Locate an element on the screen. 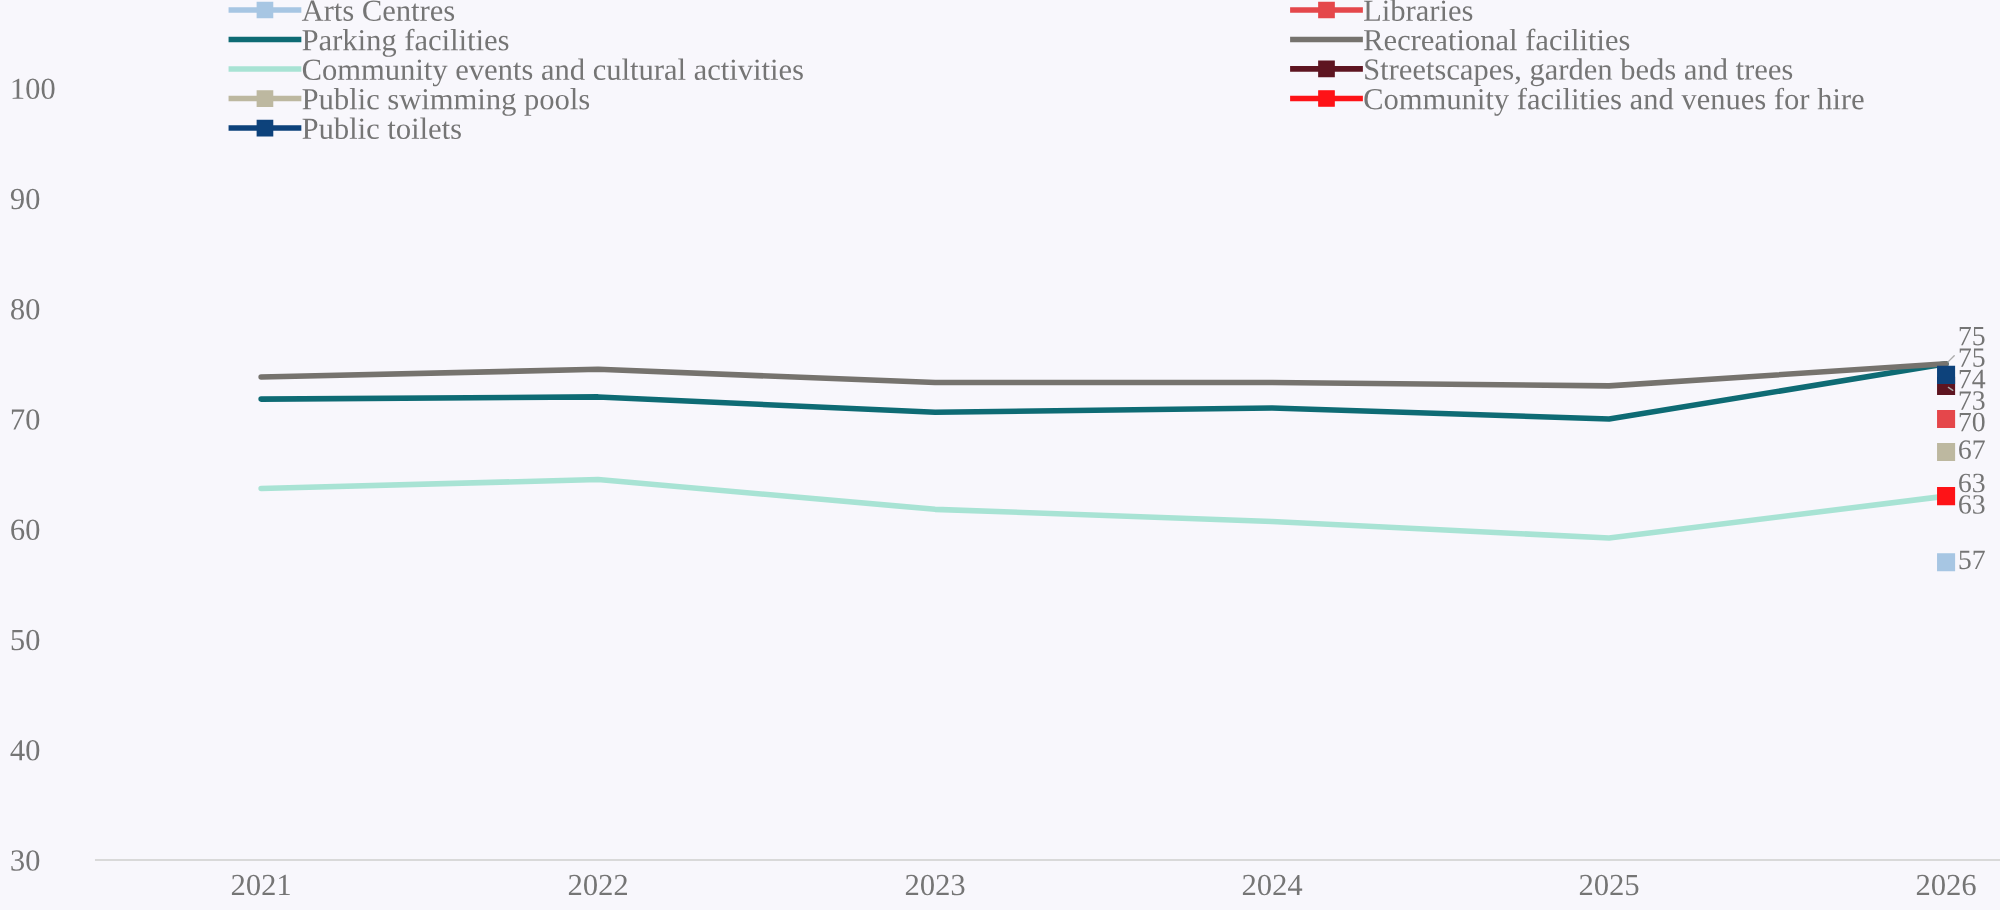 This screenshot has height=910, width=2000. legend-label: Recreational facilities is located at coordinates (1497, 39).